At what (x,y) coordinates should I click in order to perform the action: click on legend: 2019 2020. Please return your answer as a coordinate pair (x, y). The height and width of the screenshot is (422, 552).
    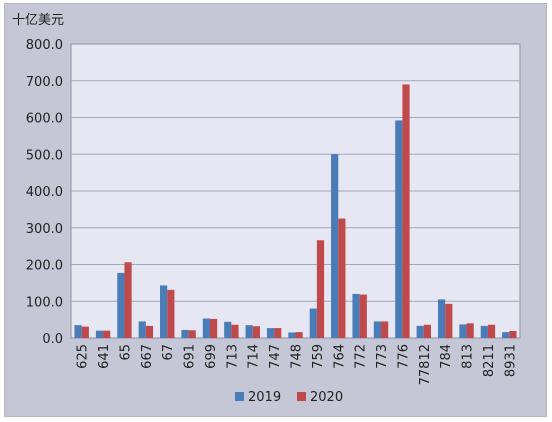
    Looking at the image, I should click on (289, 397).